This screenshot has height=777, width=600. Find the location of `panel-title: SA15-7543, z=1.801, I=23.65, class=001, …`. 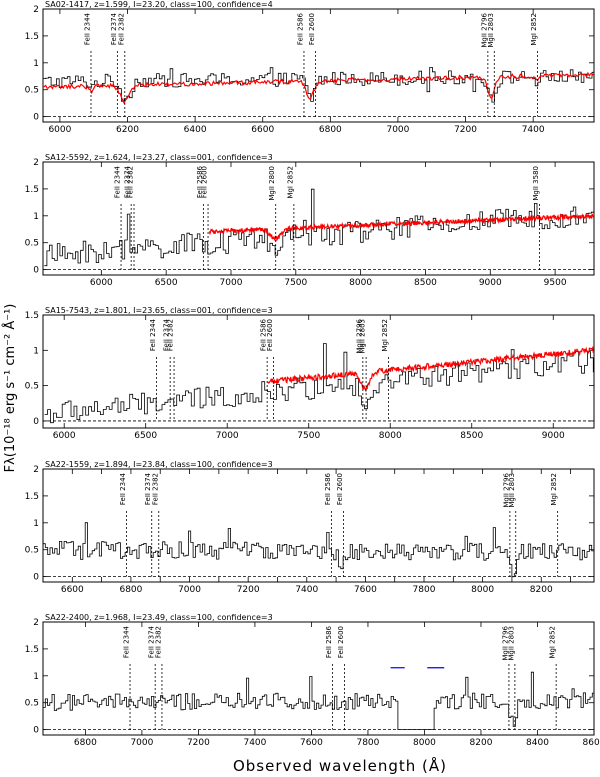

panel-title: SA15-7543, z=1.801, I=23.65, class=001, … is located at coordinates (159, 310).